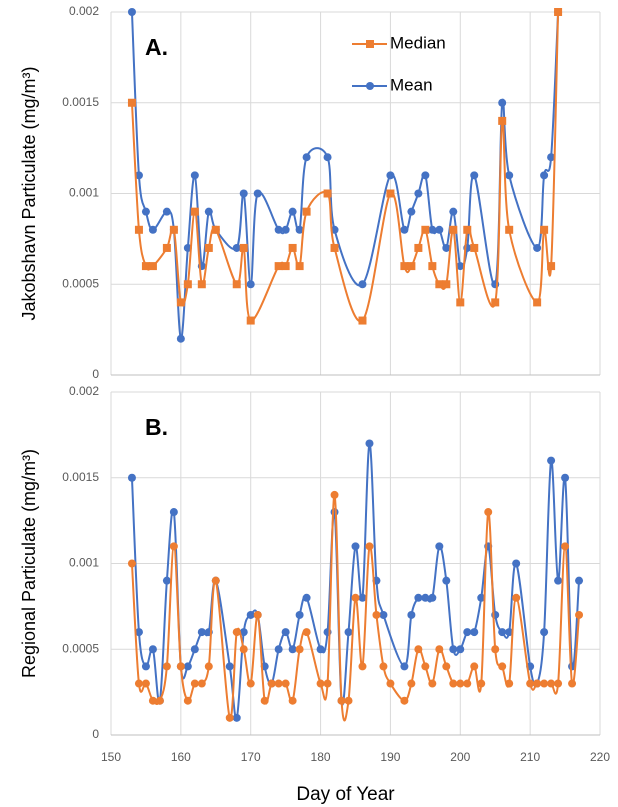  I want to click on legend-label: Median, so click(418, 42).